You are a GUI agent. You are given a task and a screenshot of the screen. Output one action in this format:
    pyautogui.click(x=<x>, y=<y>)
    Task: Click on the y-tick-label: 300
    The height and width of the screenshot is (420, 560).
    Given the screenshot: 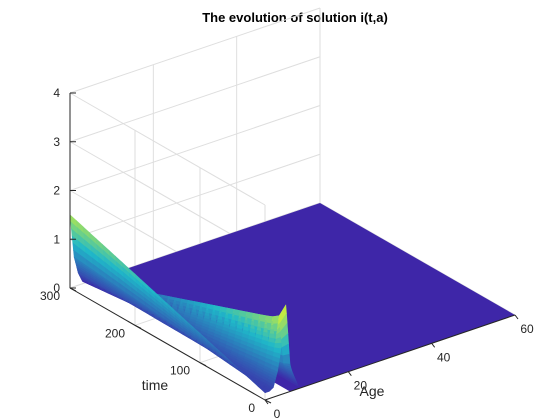 What is the action you would take?
    pyautogui.click(x=50, y=296)
    